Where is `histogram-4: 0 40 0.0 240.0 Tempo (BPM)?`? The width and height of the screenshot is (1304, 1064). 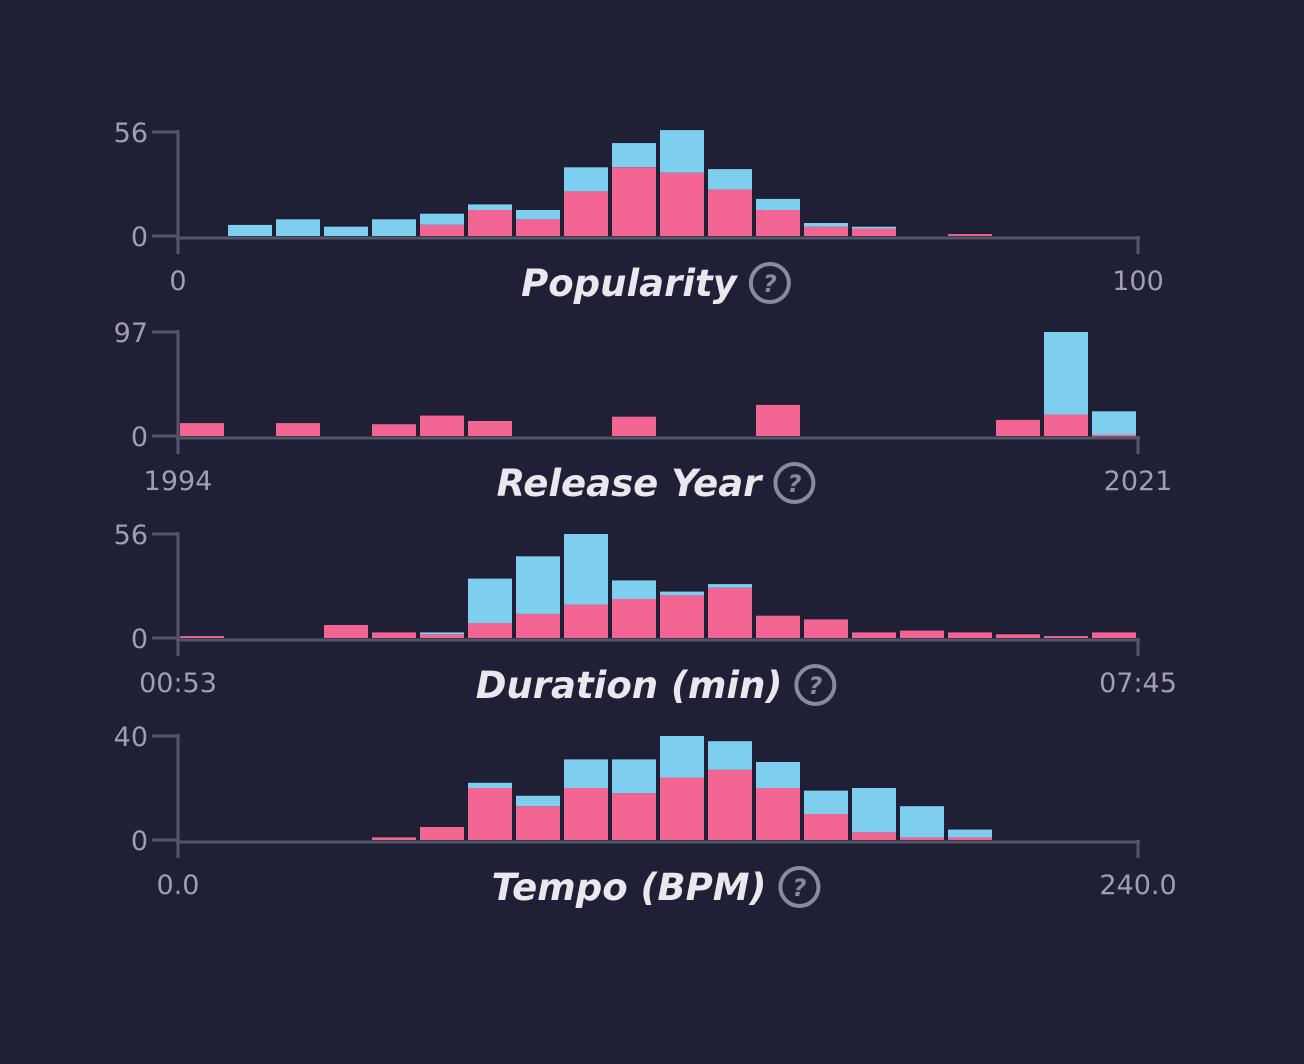 histogram-4: 0 40 0.0 240.0 Tempo (BPM)? is located at coordinates (645, 815).